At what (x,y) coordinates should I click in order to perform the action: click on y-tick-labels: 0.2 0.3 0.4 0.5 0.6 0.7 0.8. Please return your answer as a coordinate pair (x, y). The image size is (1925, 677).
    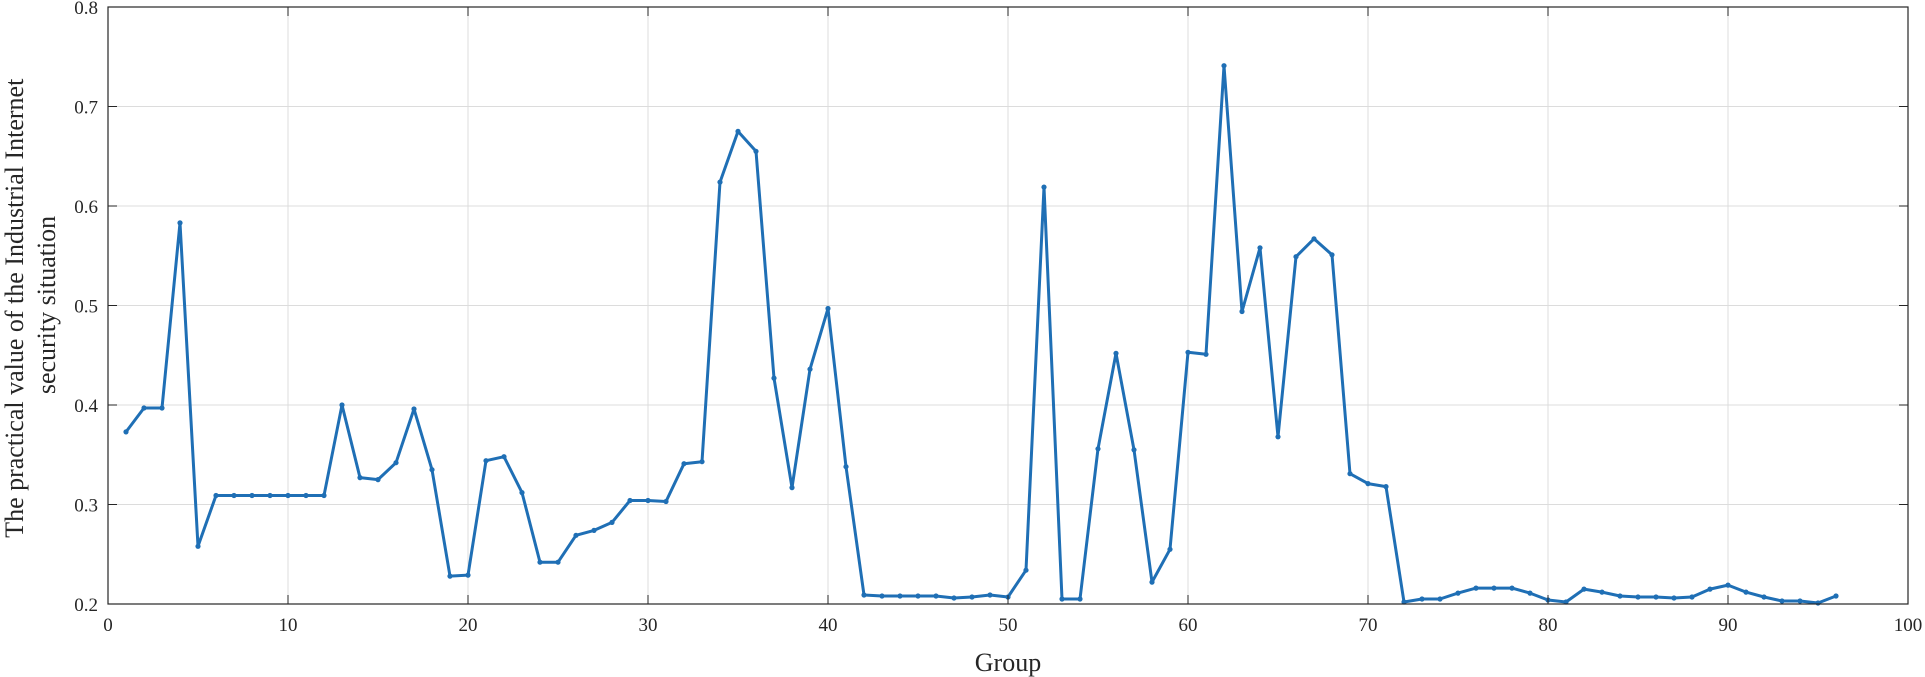
    Looking at the image, I should click on (86, 308).